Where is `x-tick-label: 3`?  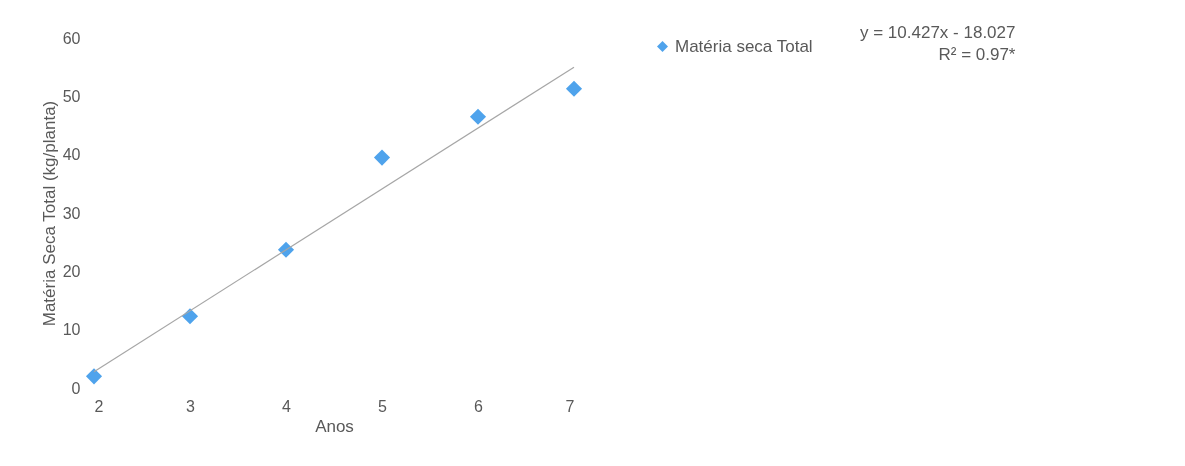
x-tick-label: 3 is located at coordinates (191, 406).